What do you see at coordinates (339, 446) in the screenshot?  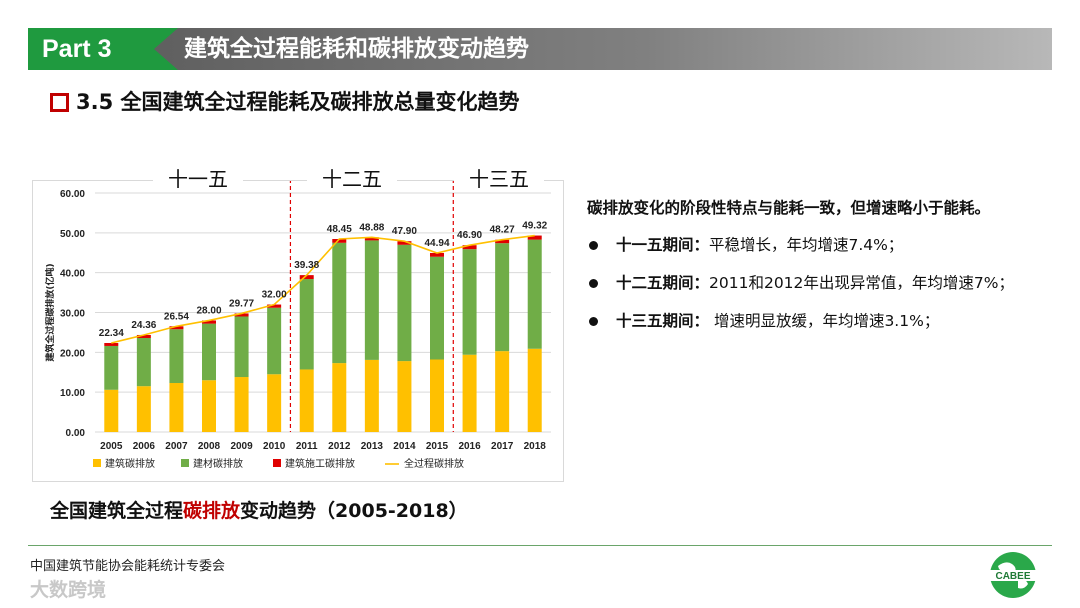 I see `x-tick-label: 2012` at bounding box center [339, 446].